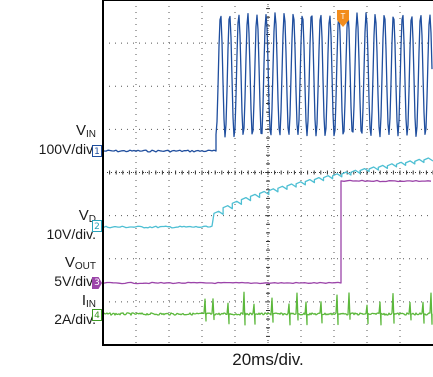 The height and width of the screenshot is (377, 433). What do you see at coordinates (97, 315) in the screenshot?
I see `channel-4-marker: 4` at bounding box center [97, 315].